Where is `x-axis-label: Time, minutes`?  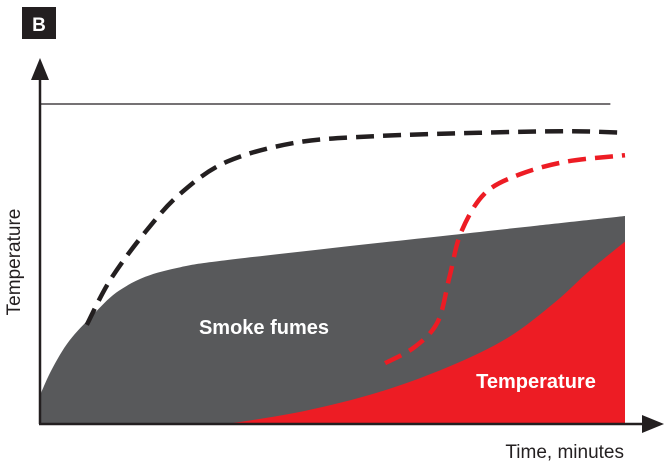
x-axis-label: Time, minutes is located at coordinates (564, 452).